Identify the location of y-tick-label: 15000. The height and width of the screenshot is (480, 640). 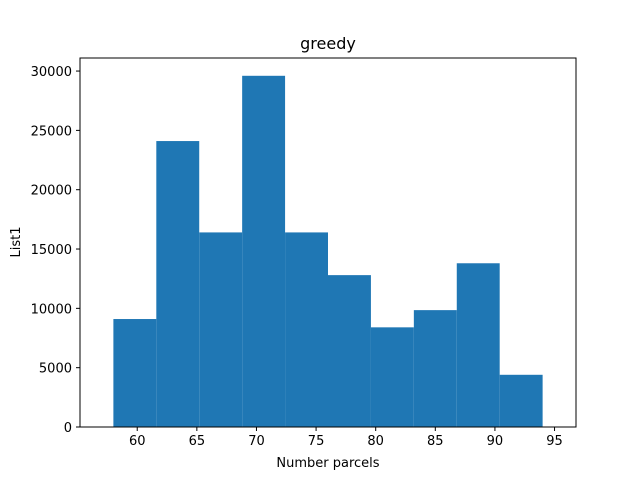
(51, 250).